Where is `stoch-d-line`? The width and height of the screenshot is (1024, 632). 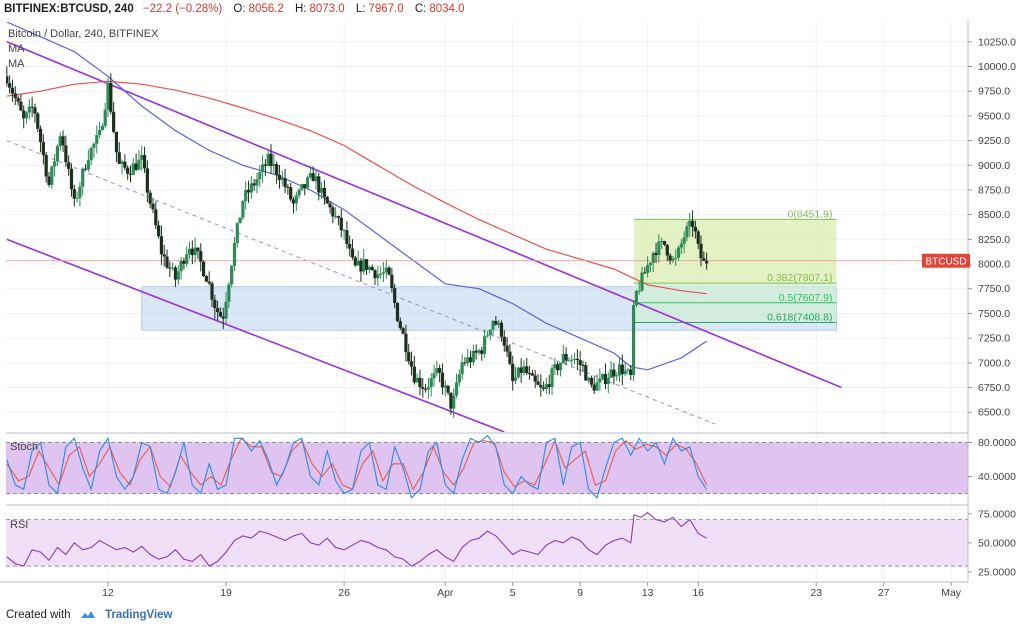
stoch-d-line is located at coordinates (357, 464).